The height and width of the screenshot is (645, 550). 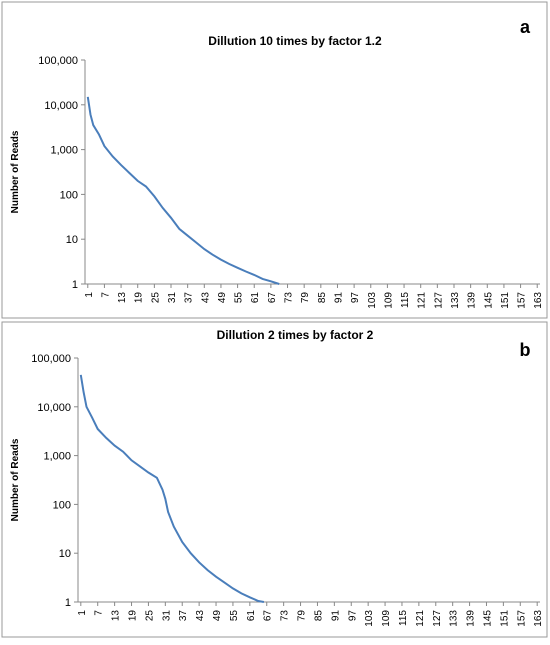 I want to click on chart-title: Dillution 2 times by factor 2, so click(x=295, y=335).